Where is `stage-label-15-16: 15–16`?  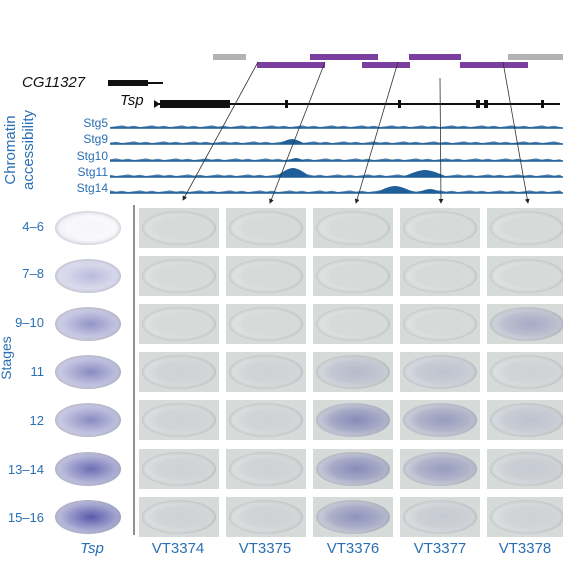
stage-label-15-16: 15–16 is located at coordinates (25, 517).